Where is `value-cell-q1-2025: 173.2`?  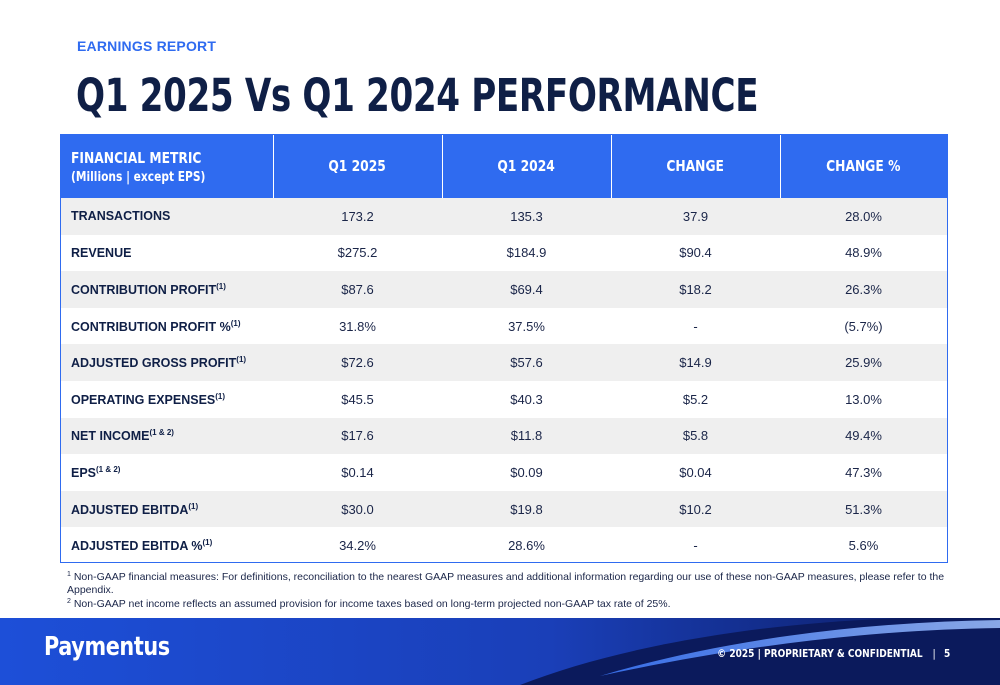
value-cell-q1-2025: 173.2 is located at coordinates (357, 216).